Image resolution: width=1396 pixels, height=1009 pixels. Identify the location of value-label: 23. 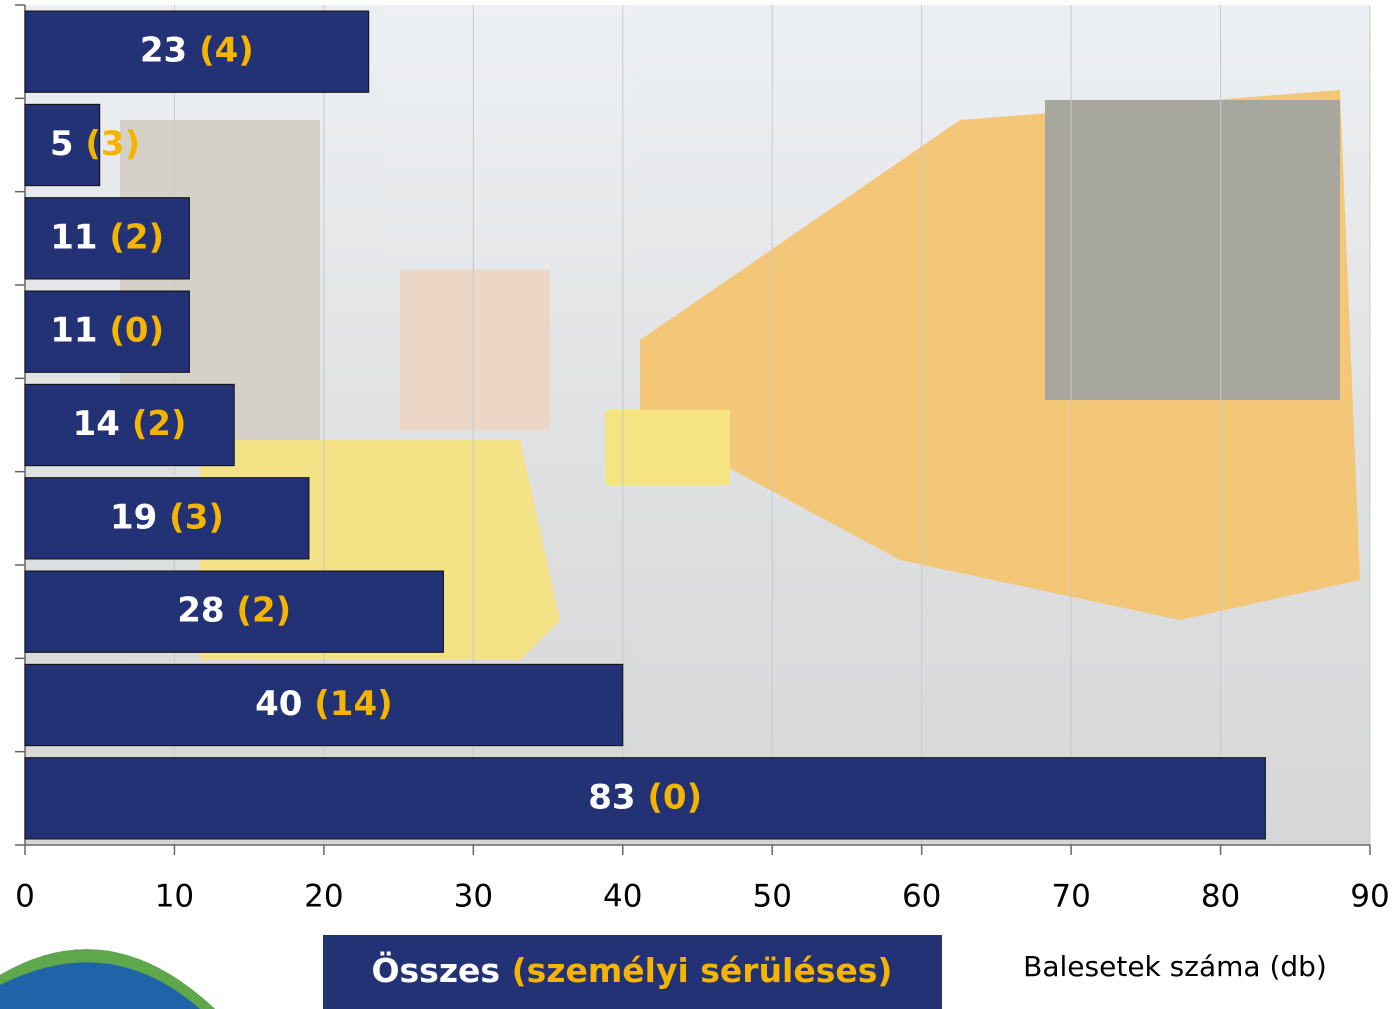
(163, 50).